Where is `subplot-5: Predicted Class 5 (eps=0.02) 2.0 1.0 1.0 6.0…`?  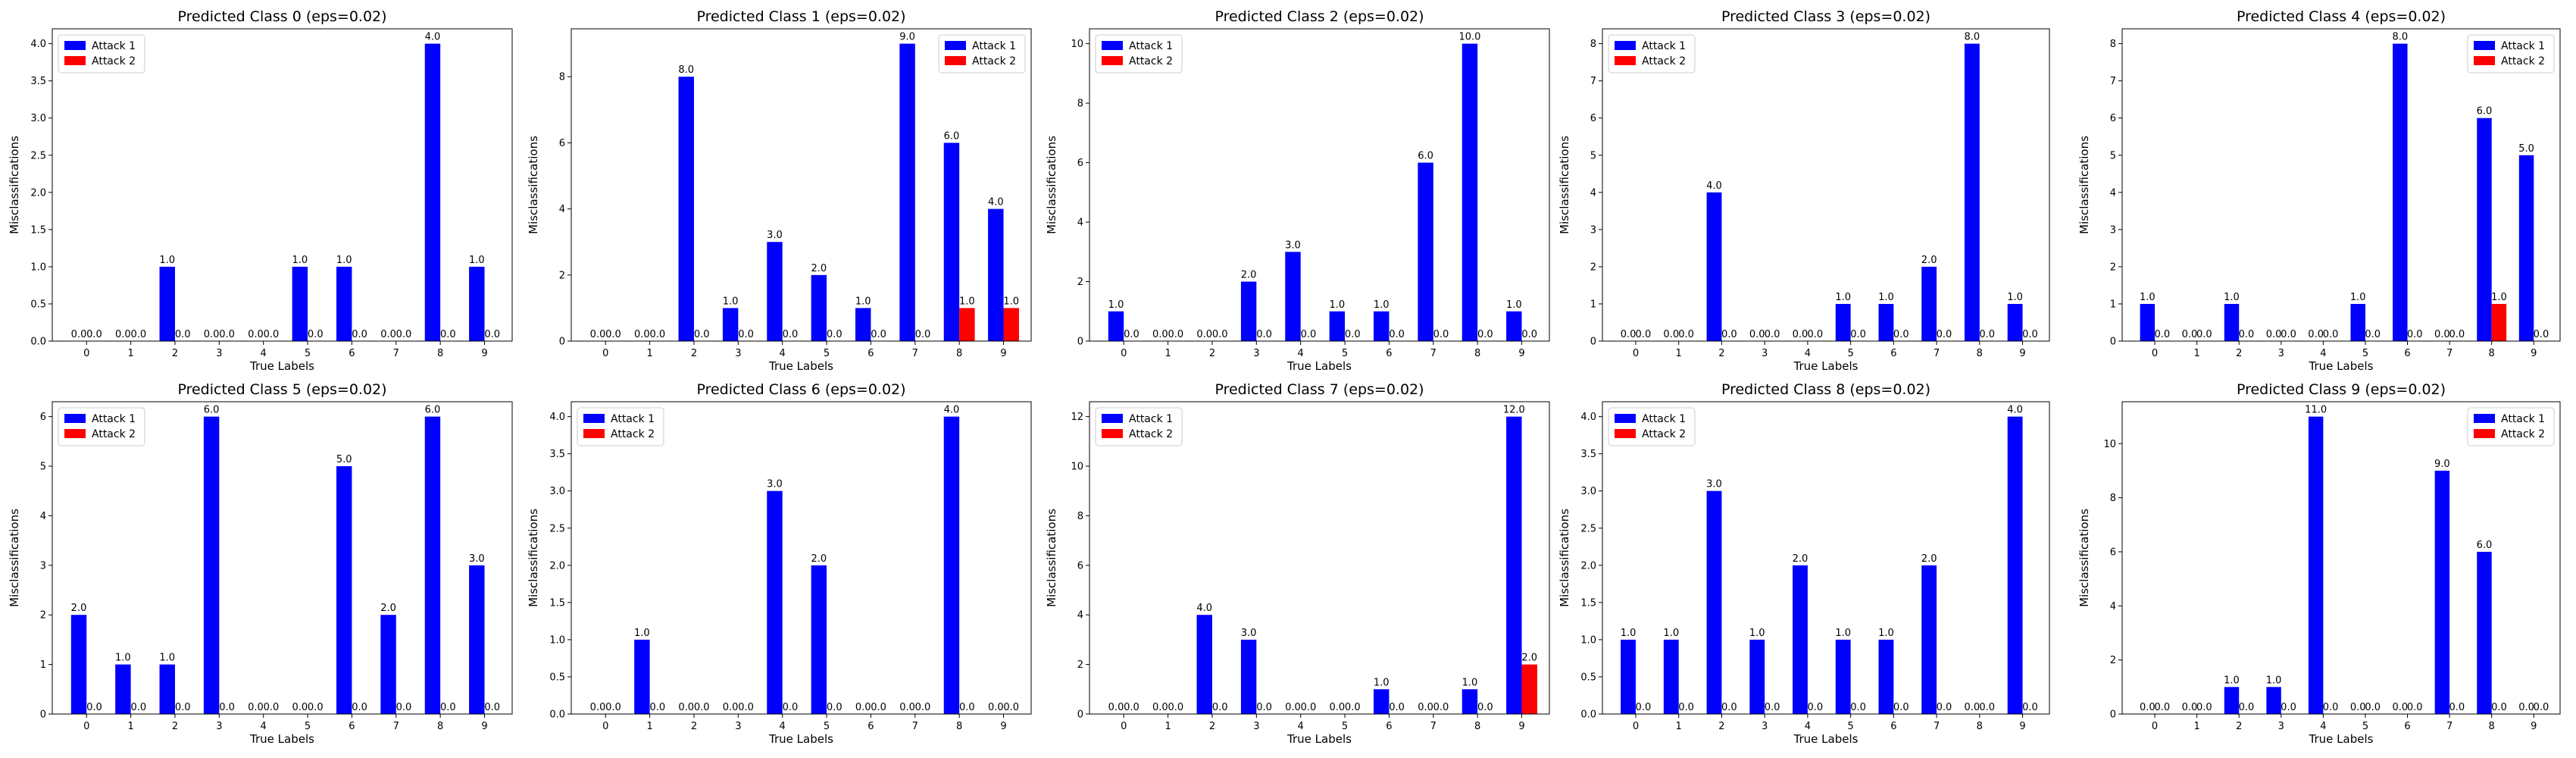 subplot-5: Predicted Class 5 (eps=0.02) 2.0 1.0 1.0 6.0… is located at coordinates (260, 563).